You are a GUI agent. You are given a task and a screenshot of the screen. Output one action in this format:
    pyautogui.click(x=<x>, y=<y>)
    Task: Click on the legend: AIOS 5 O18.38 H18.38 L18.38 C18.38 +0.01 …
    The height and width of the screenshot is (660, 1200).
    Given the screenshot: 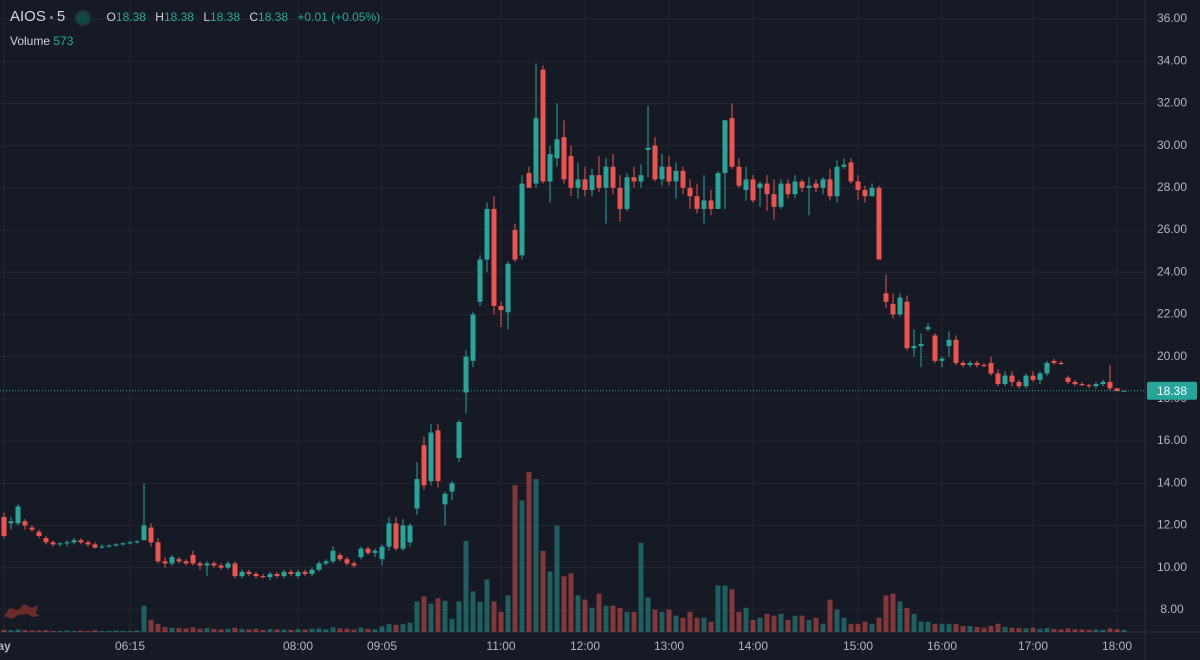 What is the action you would take?
    pyautogui.click(x=198, y=29)
    